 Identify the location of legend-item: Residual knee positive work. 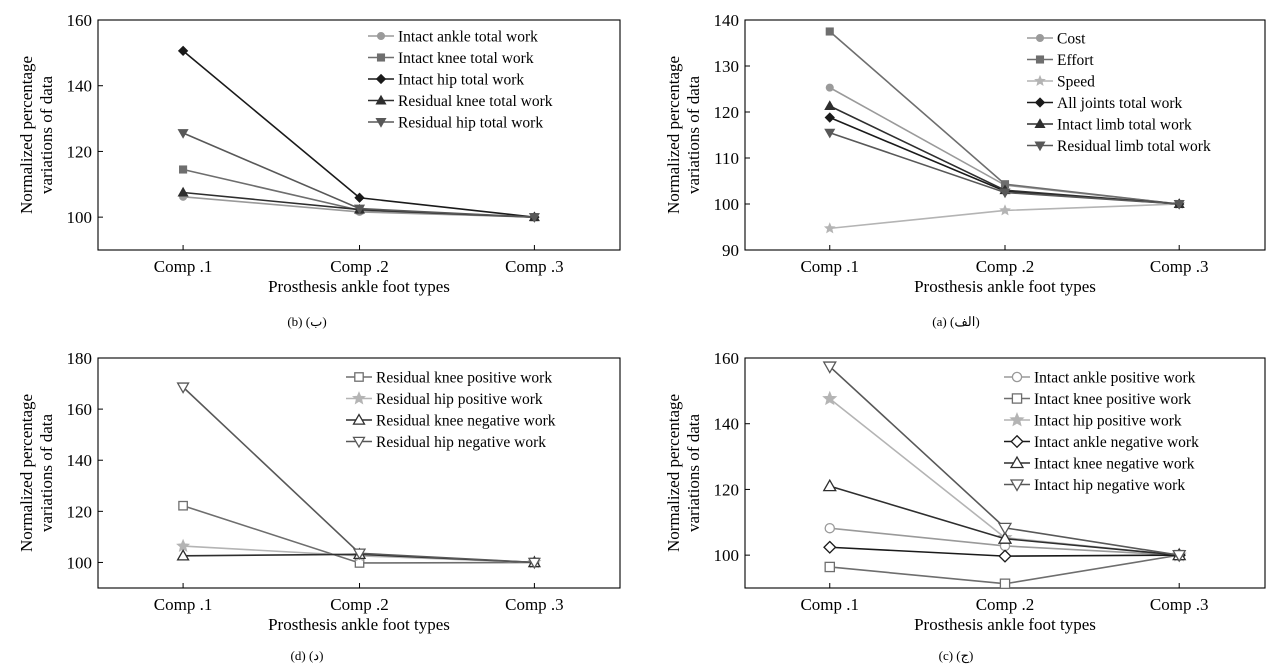
(449, 378).